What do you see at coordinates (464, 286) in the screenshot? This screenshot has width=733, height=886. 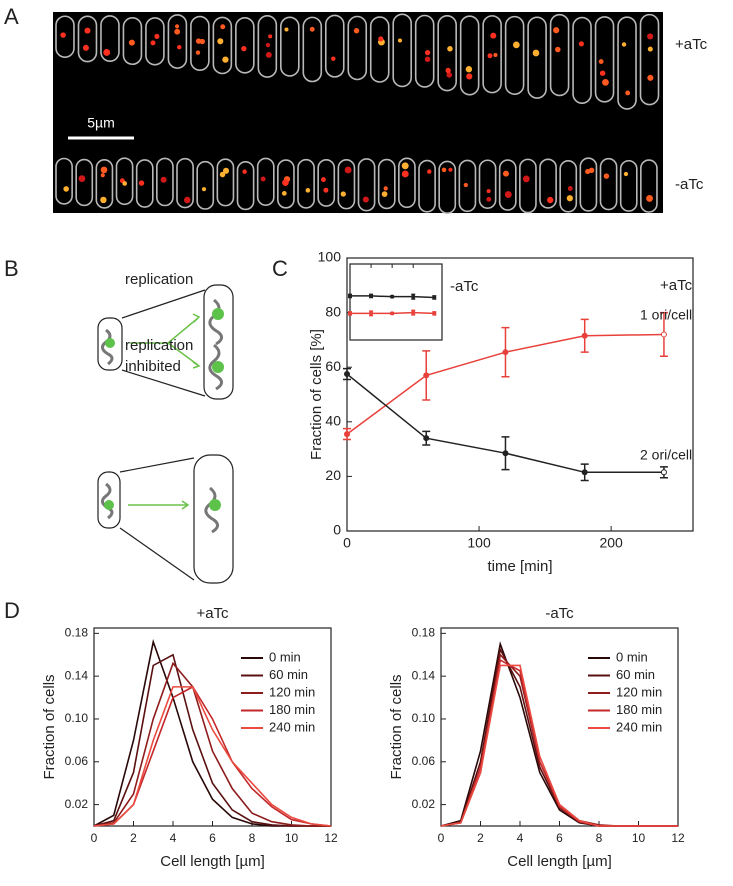 I see `annotation: -aTc` at bounding box center [464, 286].